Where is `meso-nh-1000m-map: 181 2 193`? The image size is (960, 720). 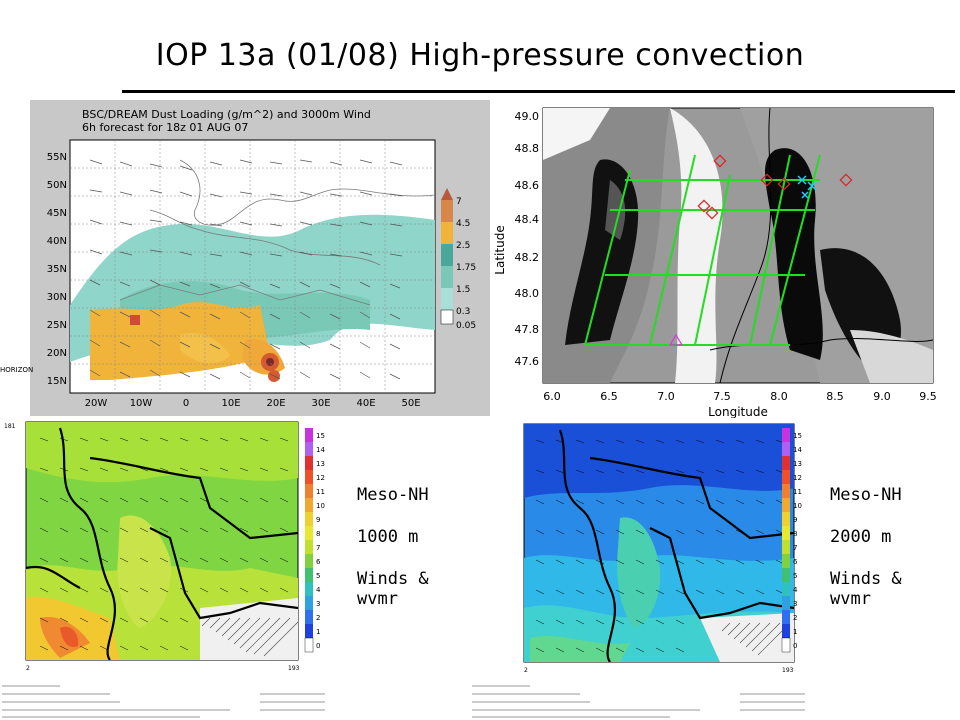
meso-nh-1000m-map: 181 2 193 is located at coordinates (165, 569).